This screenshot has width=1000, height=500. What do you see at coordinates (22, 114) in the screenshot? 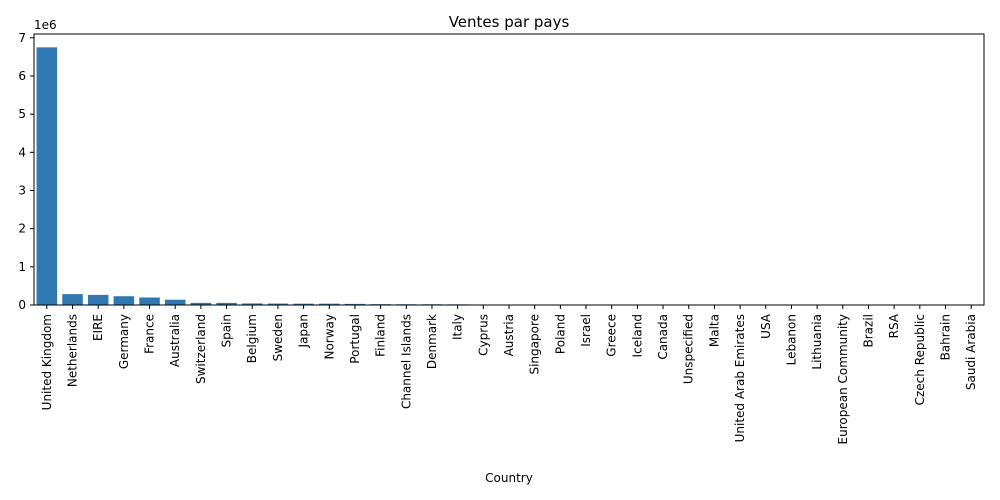
I see `y-tick-label: 5` at bounding box center [22, 114].